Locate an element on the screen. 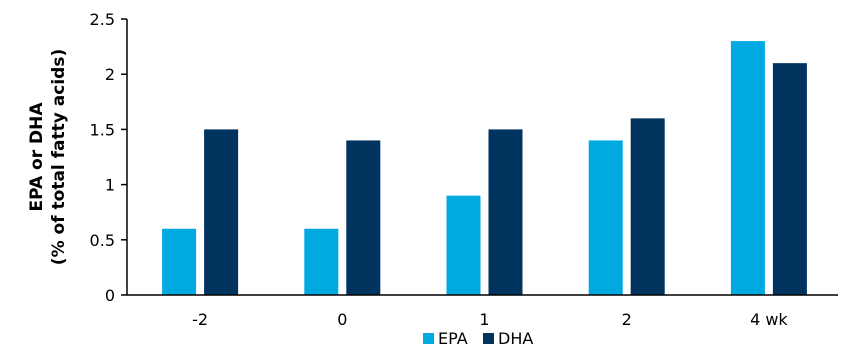 The image size is (849, 362). x-tick-label: 0 is located at coordinates (342, 319).